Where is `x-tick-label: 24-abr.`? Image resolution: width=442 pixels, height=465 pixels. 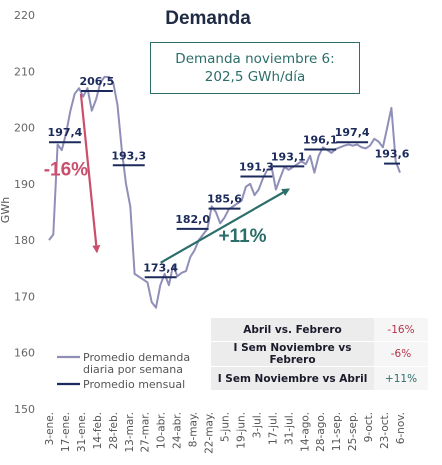 x-tick-label: 24-abr. is located at coordinates (178, 430).